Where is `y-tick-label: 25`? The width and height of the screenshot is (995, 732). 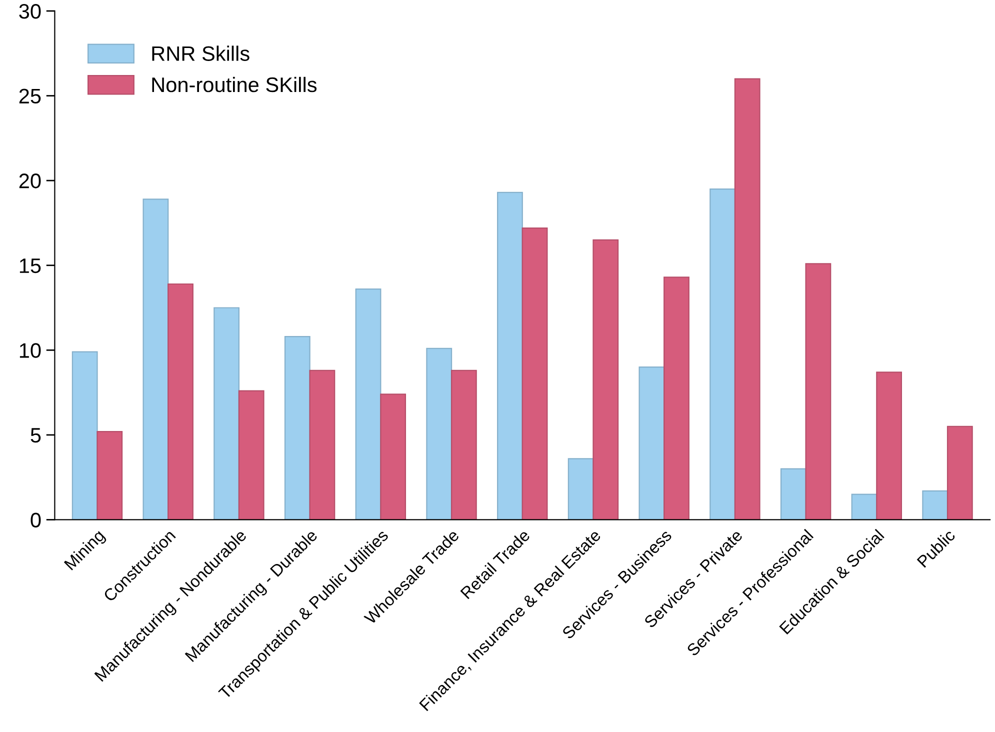 y-tick-label: 25 is located at coordinates (30, 96).